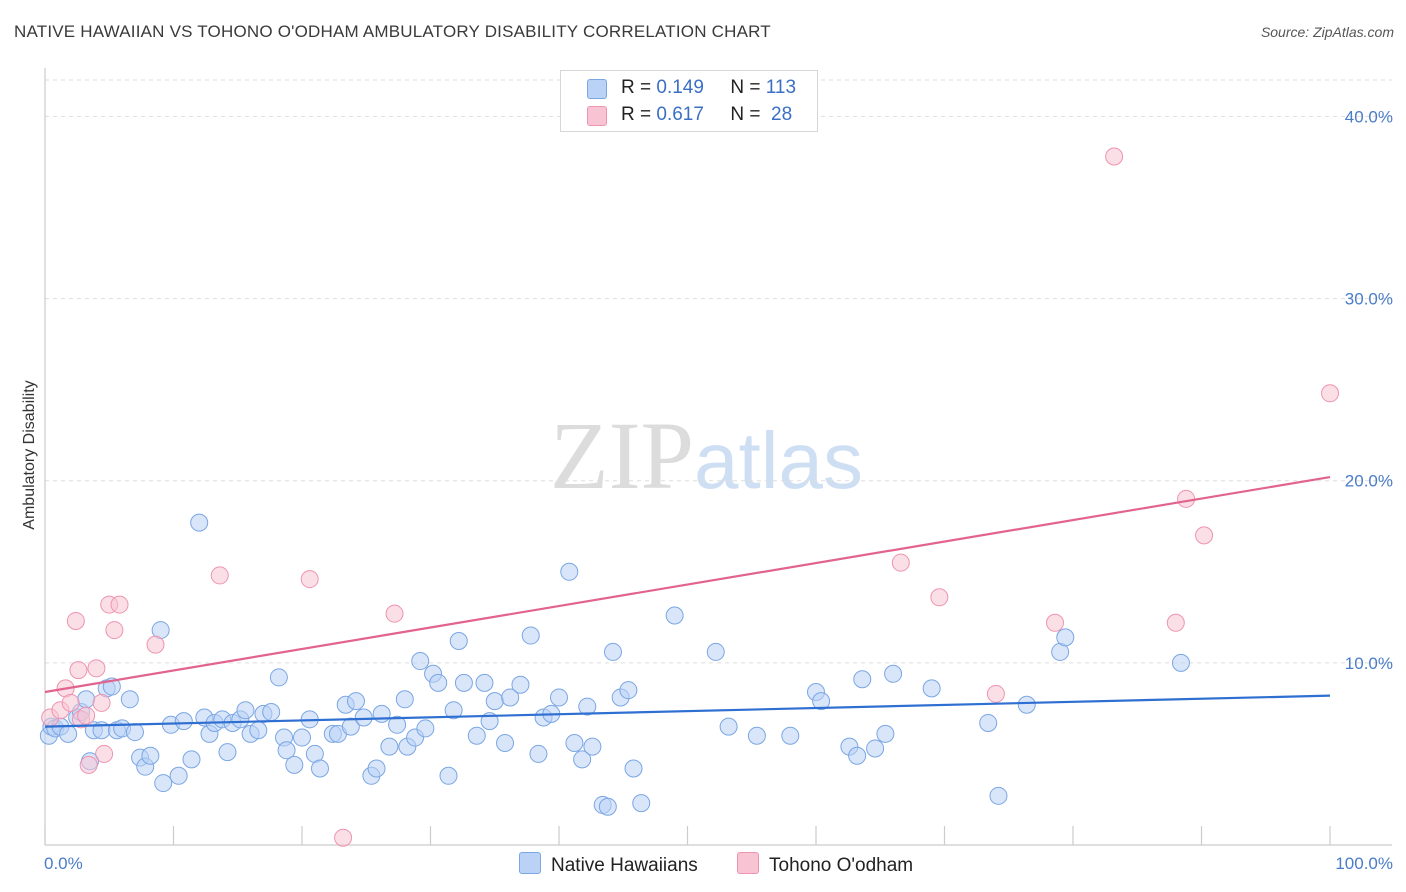 The height and width of the screenshot is (892, 1406). What do you see at coordinates (624, 865) in the screenshot?
I see `bottom-legend-label: Native Hawaiians` at bounding box center [624, 865].